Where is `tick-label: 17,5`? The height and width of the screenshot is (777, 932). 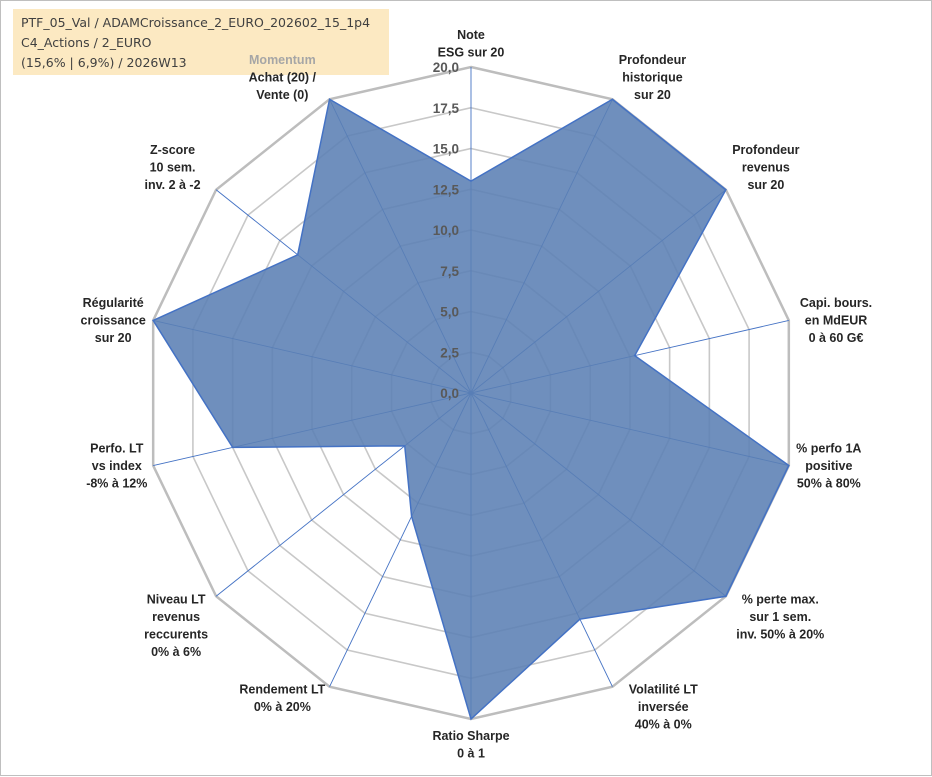 tick-label: 17,5 is located at coordinates (446, 108).